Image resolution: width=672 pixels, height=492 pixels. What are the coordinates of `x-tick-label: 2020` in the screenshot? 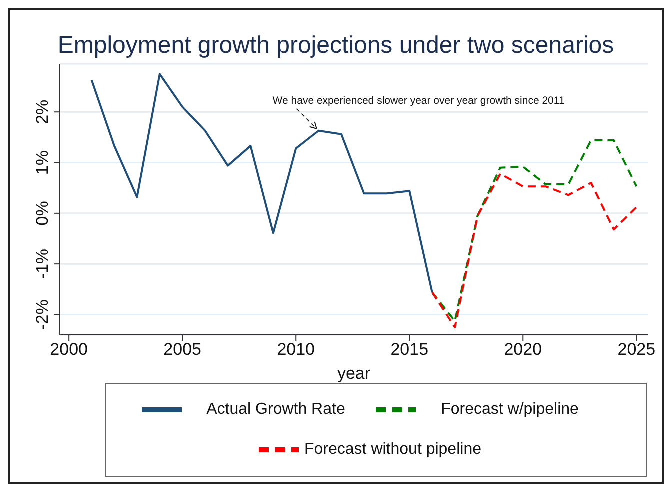 It's located at (523, 350).